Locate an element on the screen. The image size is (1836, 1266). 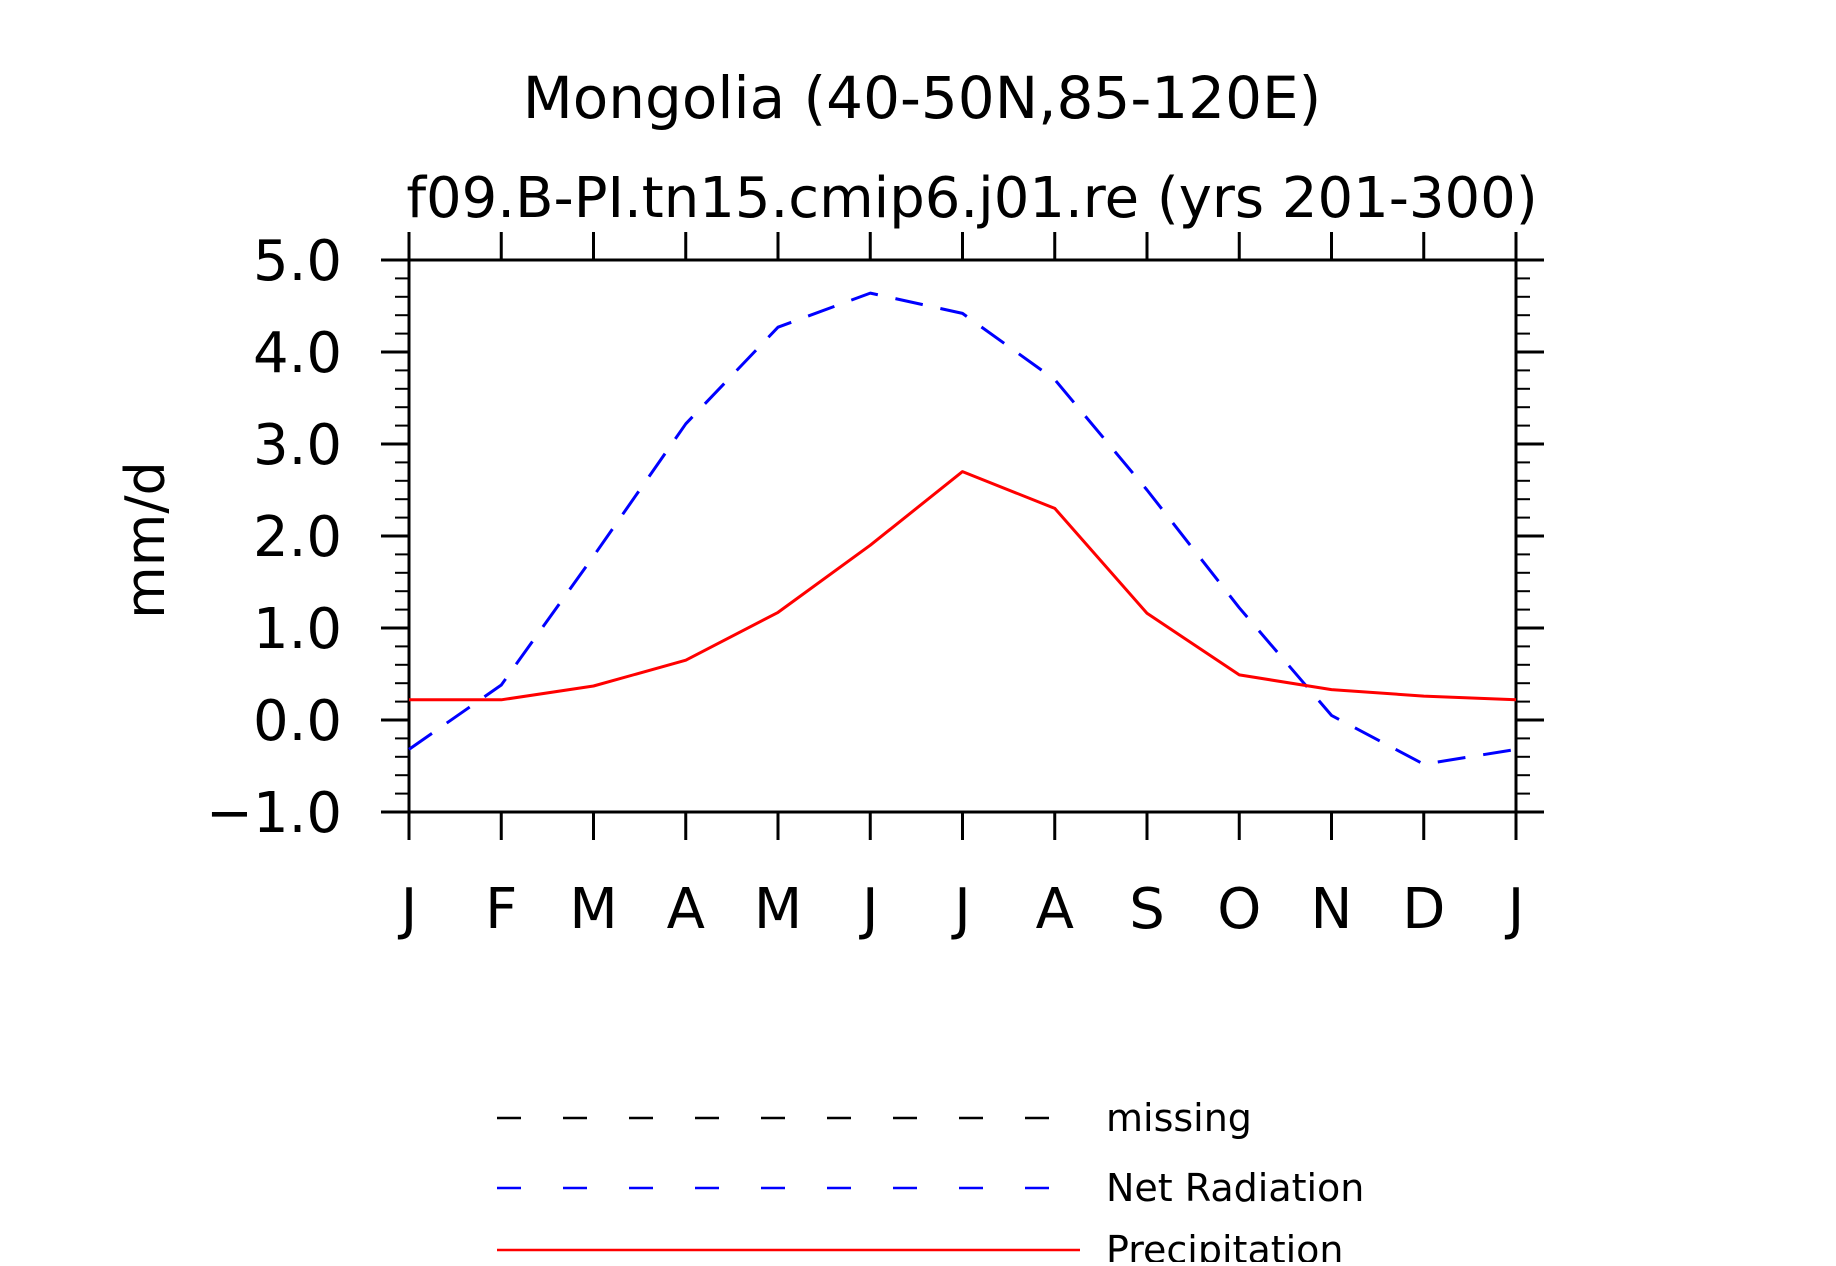
y-tick-label: 4.0 is located at coordinates (297, 353).